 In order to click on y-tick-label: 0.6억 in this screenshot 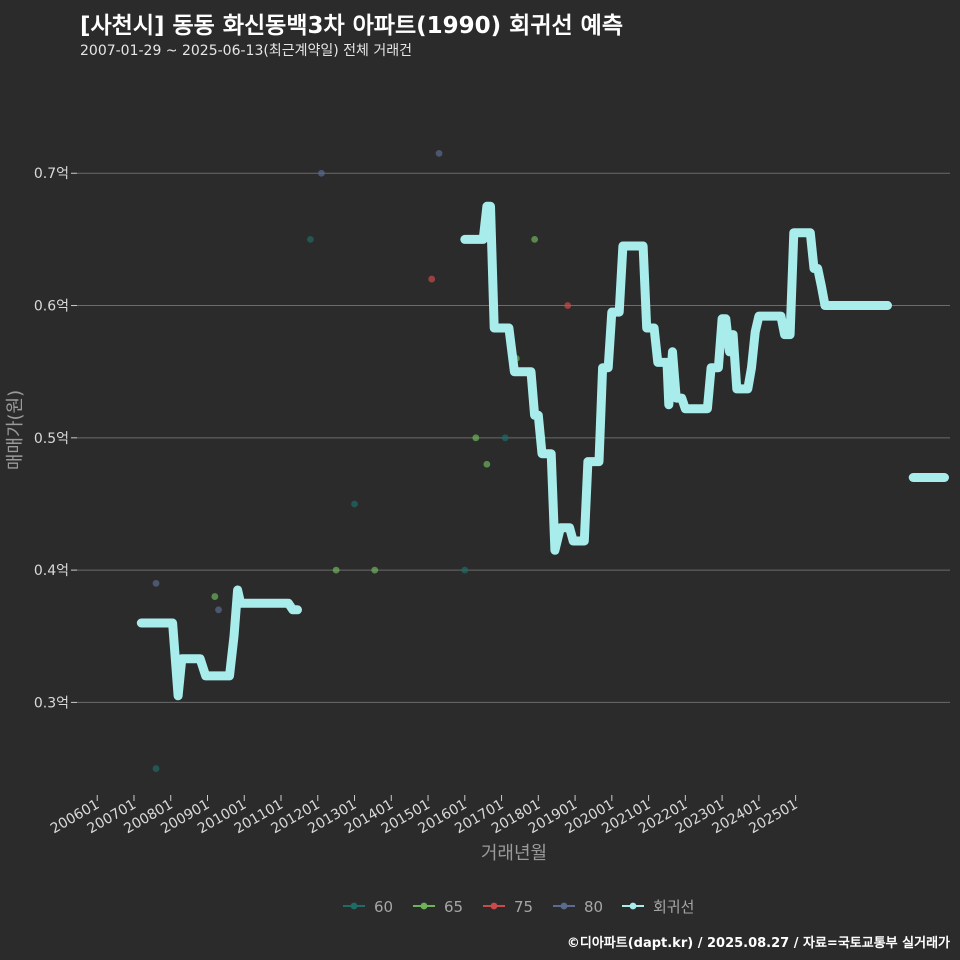, I will do `click(51, 307)`.